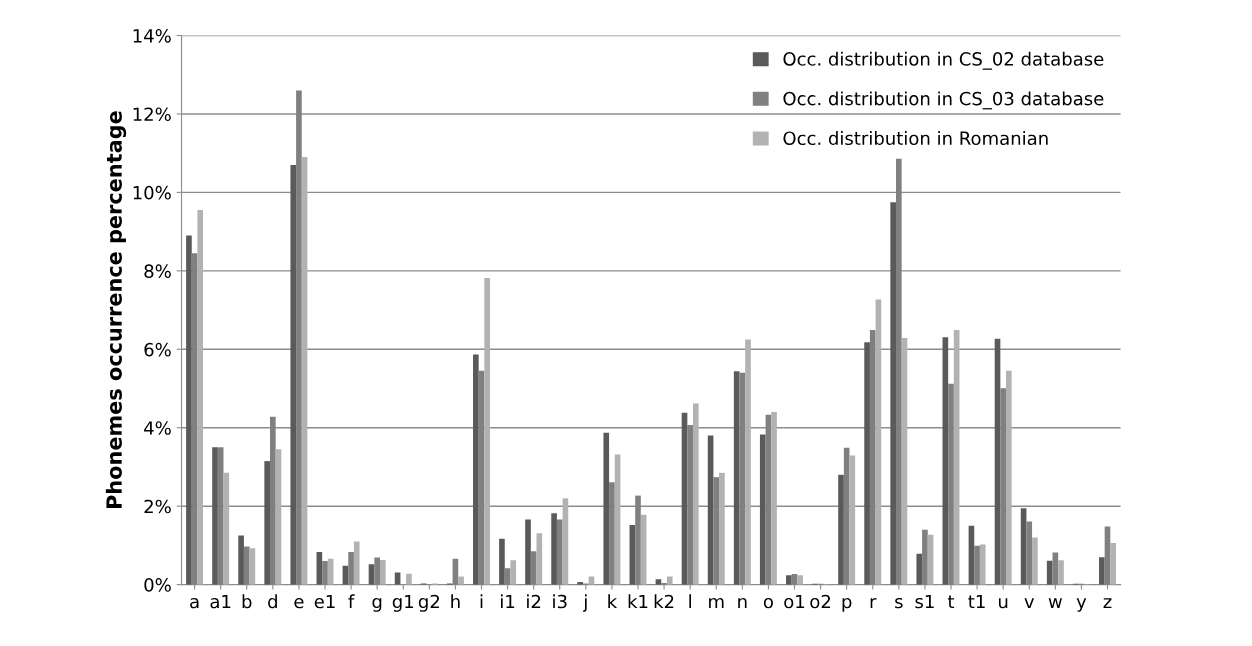 The width and height of the screenshot is (1252, 646). I want to click on x-tick-label: p, so click(847, 604).